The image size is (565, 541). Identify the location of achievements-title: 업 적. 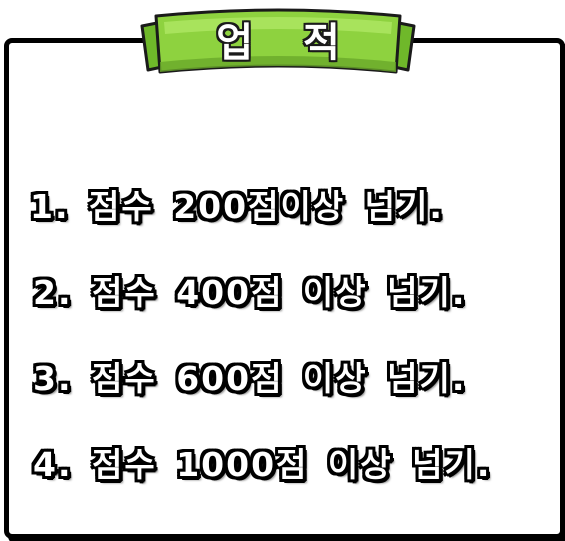
(286, 43).